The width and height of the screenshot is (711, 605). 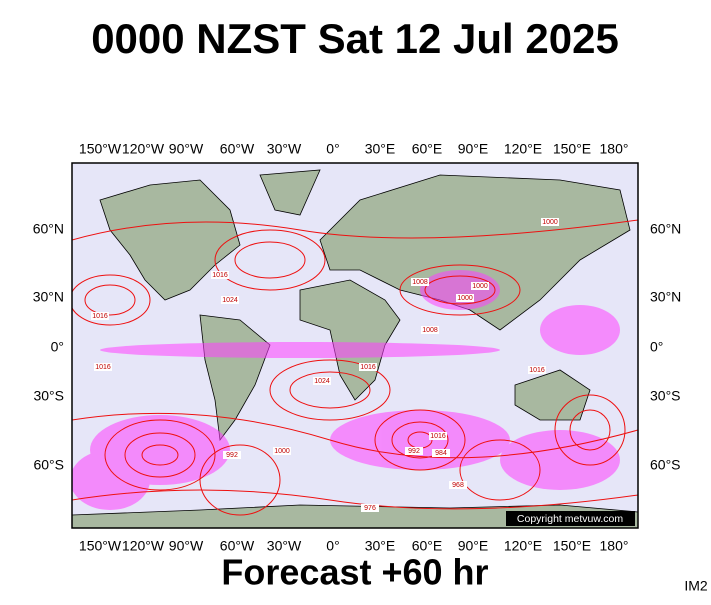 I want to click on antarctica, so click(x=355, y=516).